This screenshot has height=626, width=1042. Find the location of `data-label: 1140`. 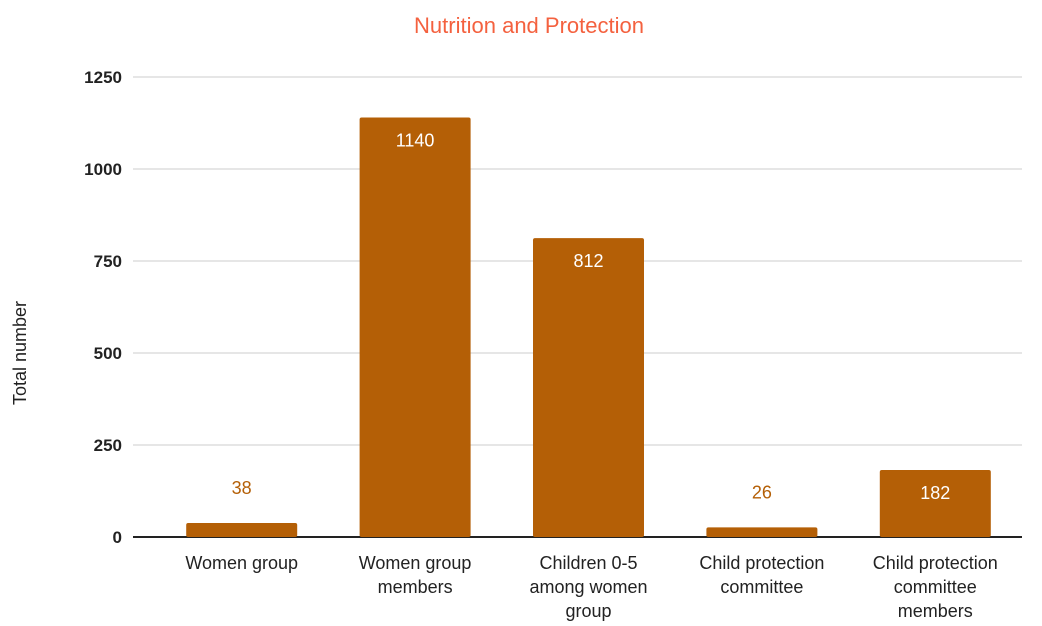

data-label: 1140 is located at coordinates (415, 140).